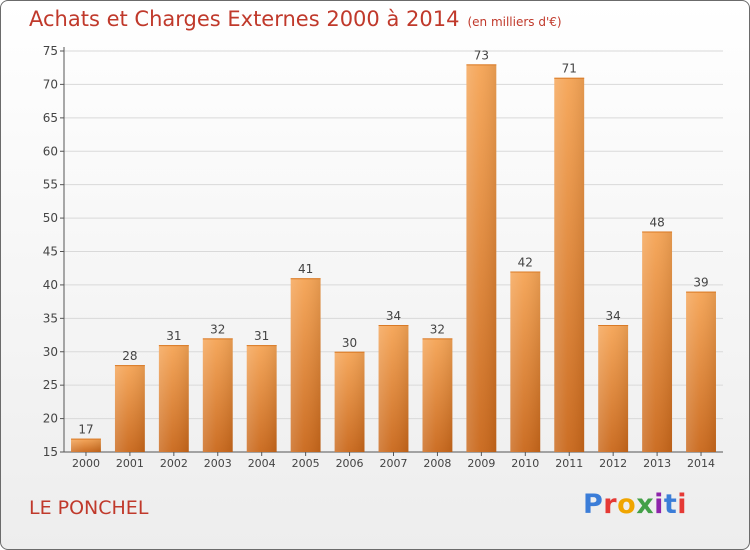  Describe the element at coordinates (481, 55) in the screenshot. I see `value-label-2009: 73` at that location.